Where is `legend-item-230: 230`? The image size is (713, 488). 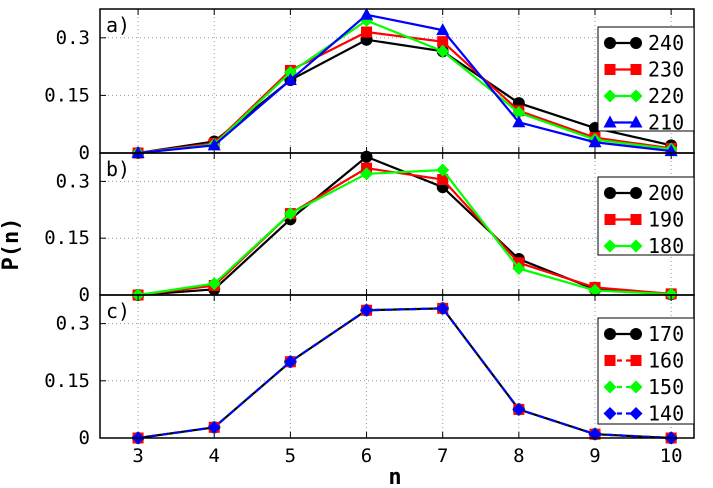
legend-item-230: 230 is located at coordinates (644, 70).